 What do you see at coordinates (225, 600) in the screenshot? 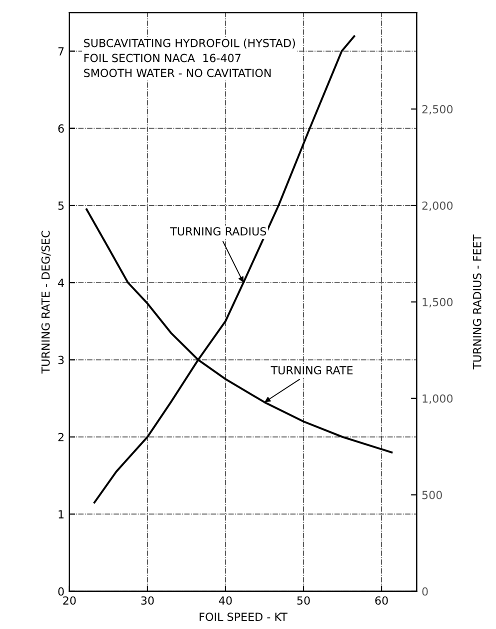
I see `x-tick-label: 40` at bounding box center [225, 600].